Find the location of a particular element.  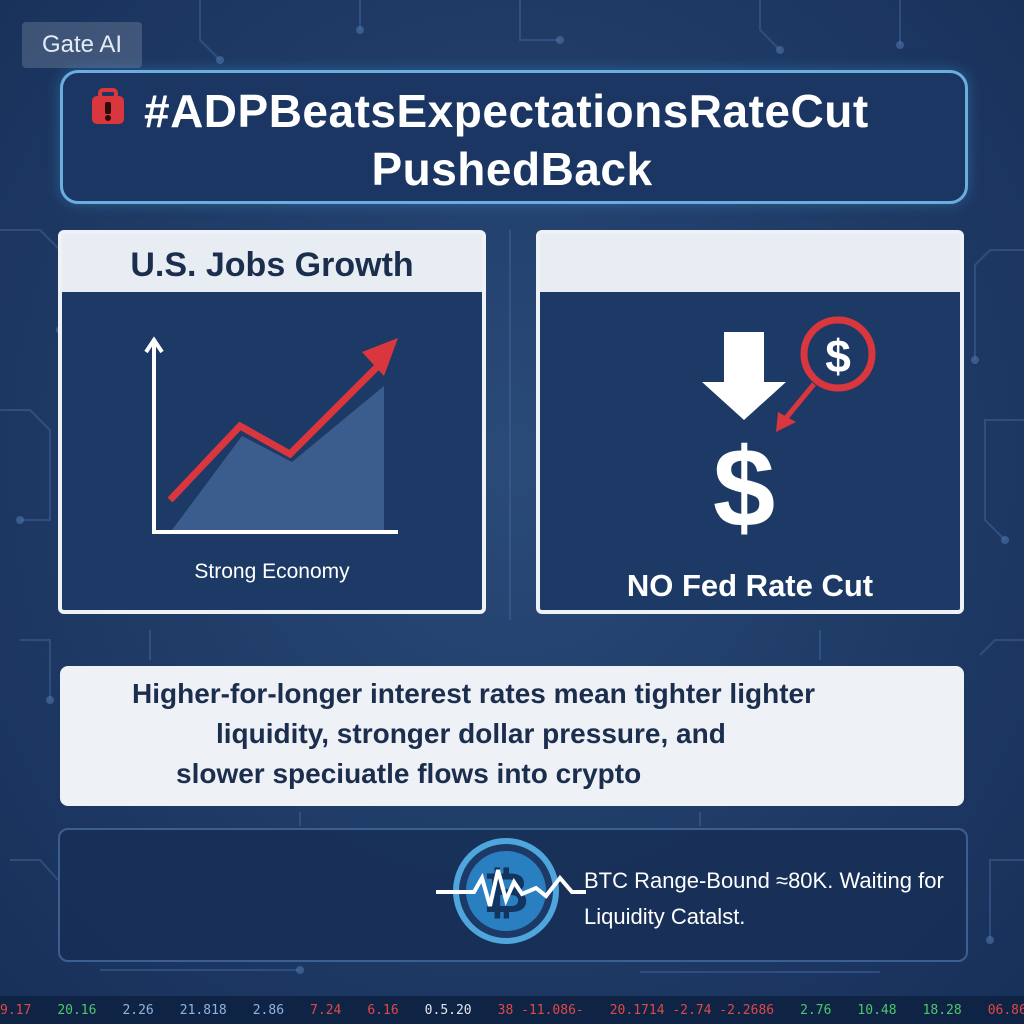

headline-title-line-2: PushedBack is located at coordinates (512, 169).